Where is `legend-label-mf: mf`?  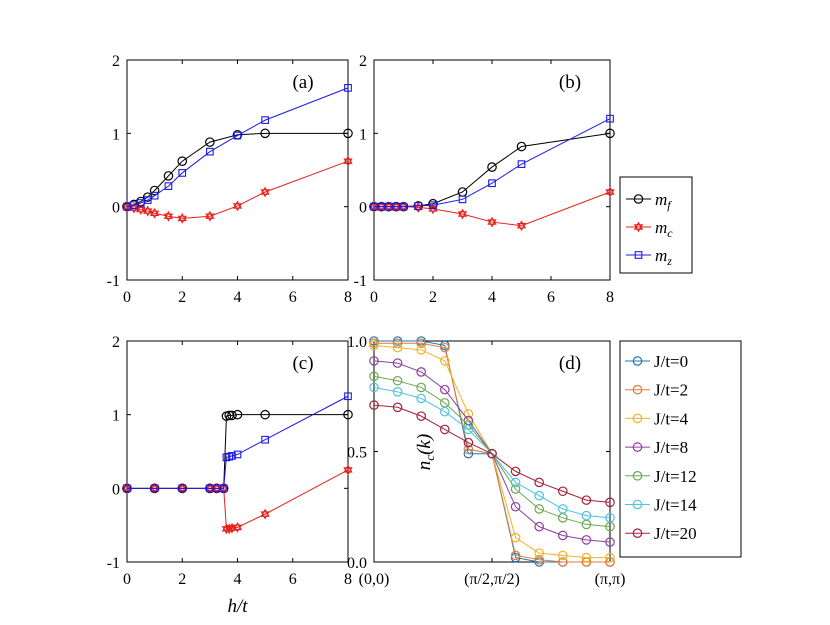 legend-label-mf: mf is located at coordinates (663, 201).